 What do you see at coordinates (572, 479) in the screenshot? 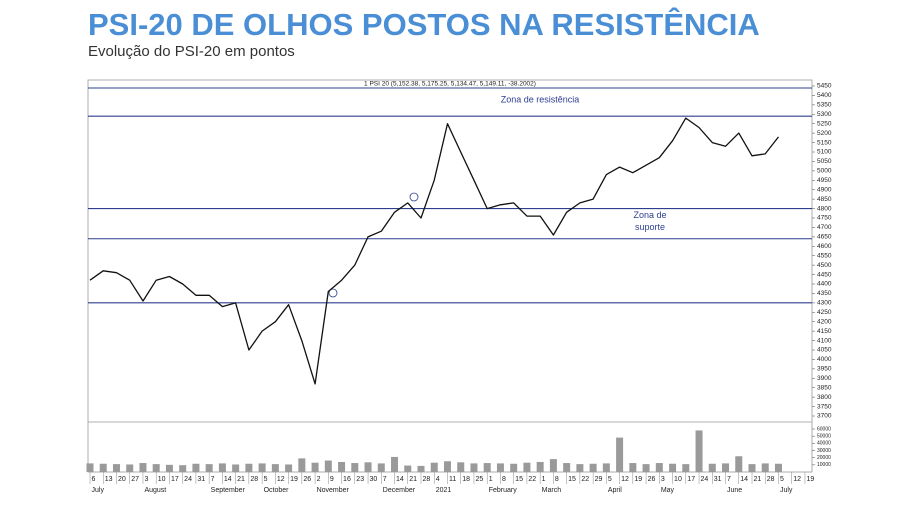
I see `x-tick-label: 15` at bounding box center [572, 479].